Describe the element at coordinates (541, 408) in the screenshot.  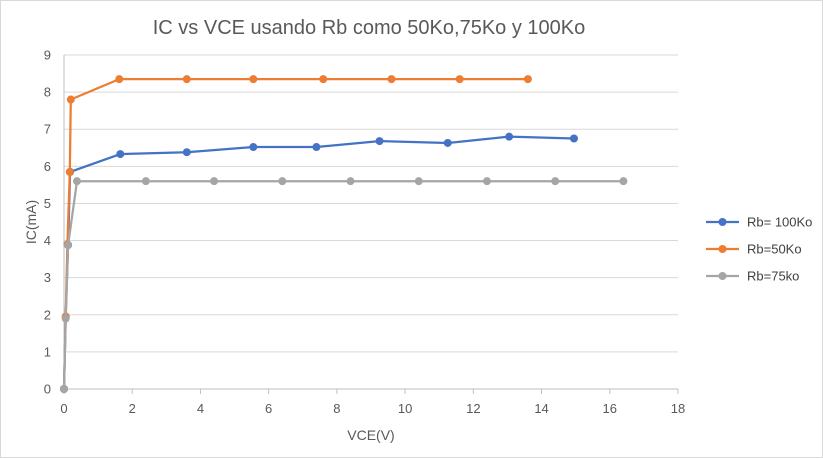
I see `x-tick-label-7: 14` at that location.